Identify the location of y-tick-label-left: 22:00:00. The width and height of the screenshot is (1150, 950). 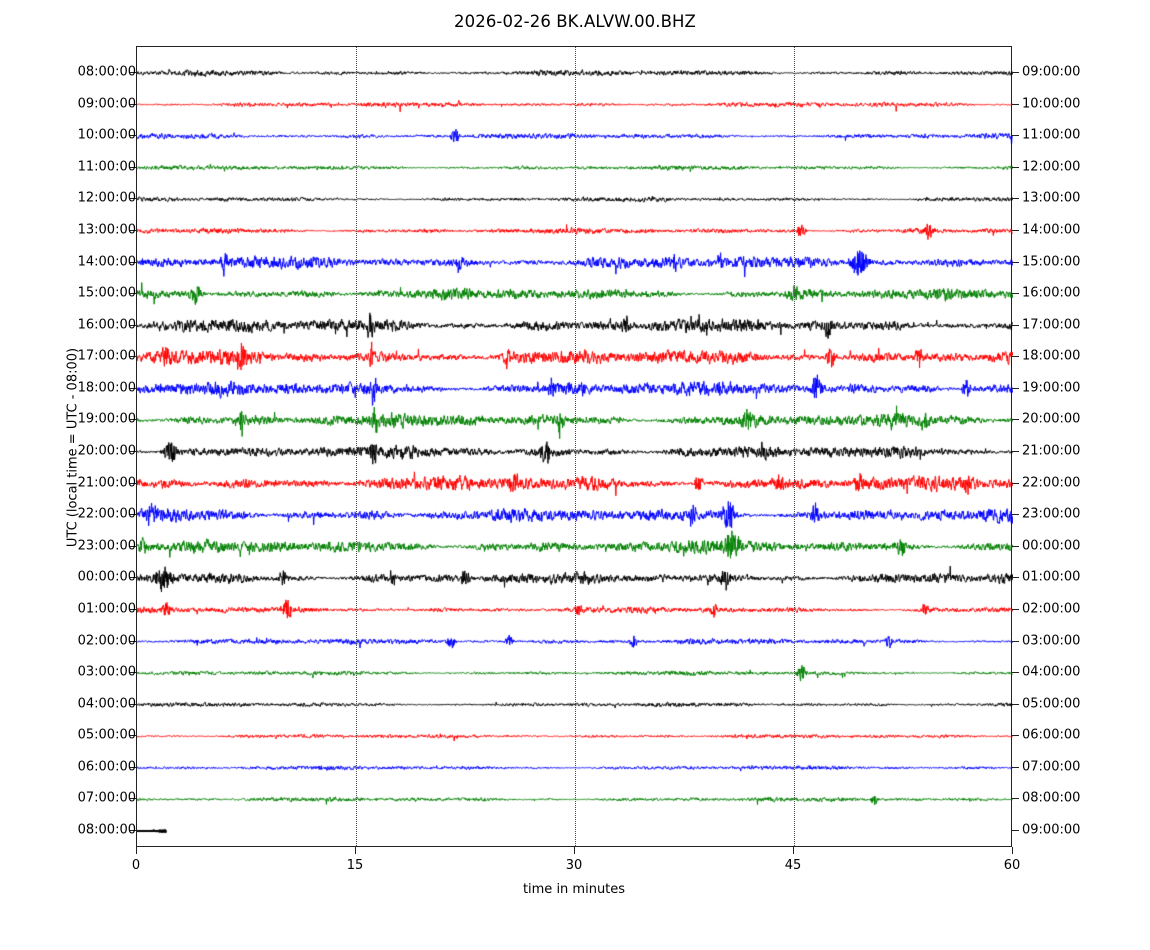
(106, 514).